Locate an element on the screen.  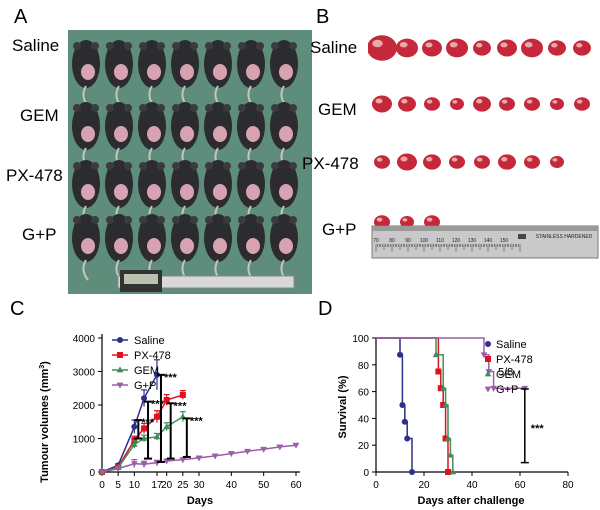
ruler-number: 130 is located at coordinates (472, 241).